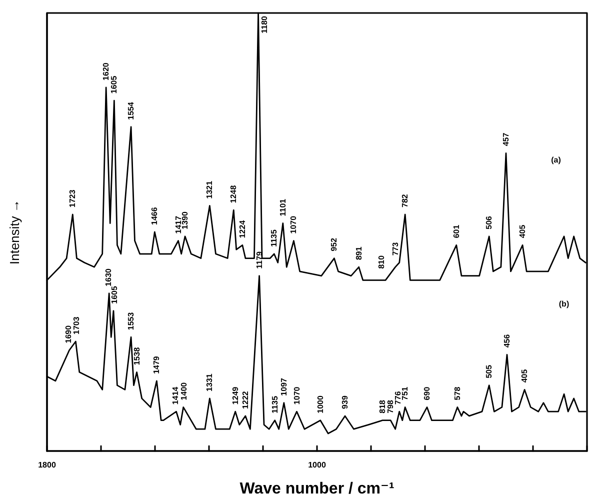 The height and width of the screenshot is (502, 590). Describe the element at coordinates (395, 249) in the screenshot. I see `annotation: 773` at that location.